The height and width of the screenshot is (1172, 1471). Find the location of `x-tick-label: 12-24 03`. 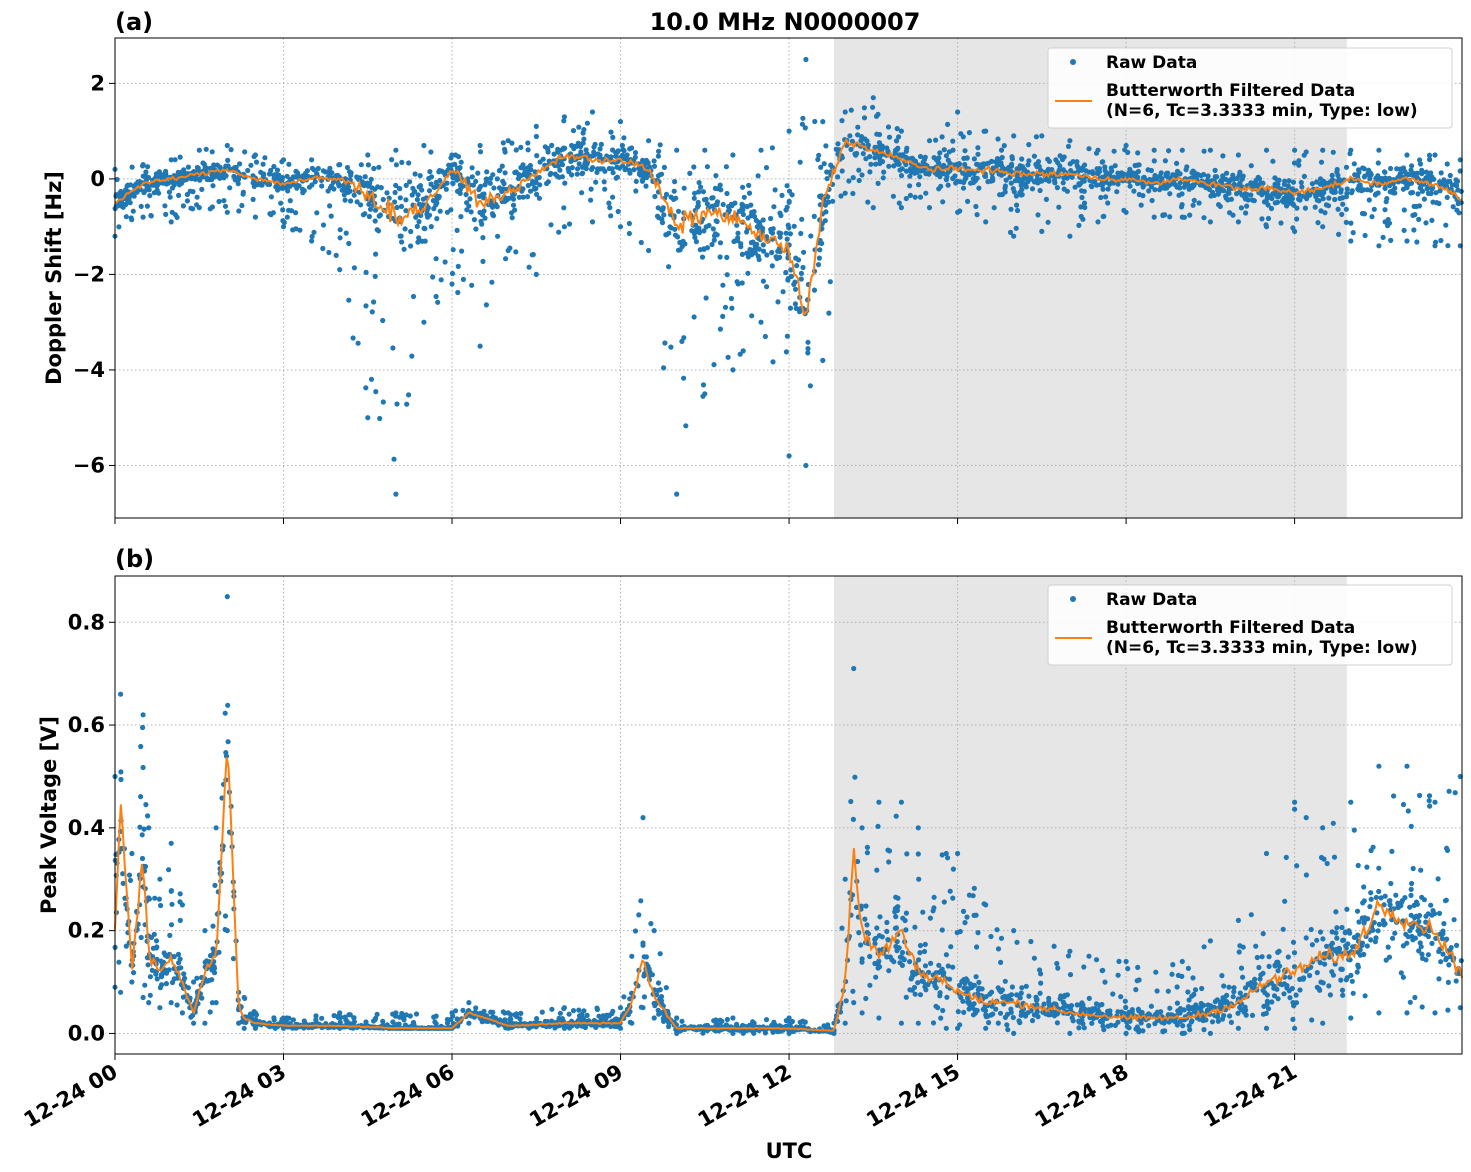

x-tick-label: 12-24 03 is located at coordinates (239, 1096).